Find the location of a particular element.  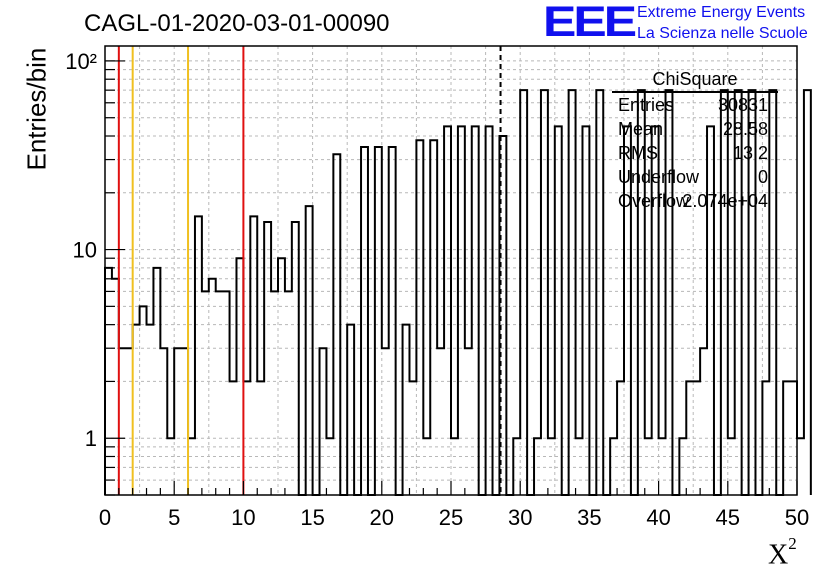

stats-value: 28.58 is located at coordinates (745, 129).